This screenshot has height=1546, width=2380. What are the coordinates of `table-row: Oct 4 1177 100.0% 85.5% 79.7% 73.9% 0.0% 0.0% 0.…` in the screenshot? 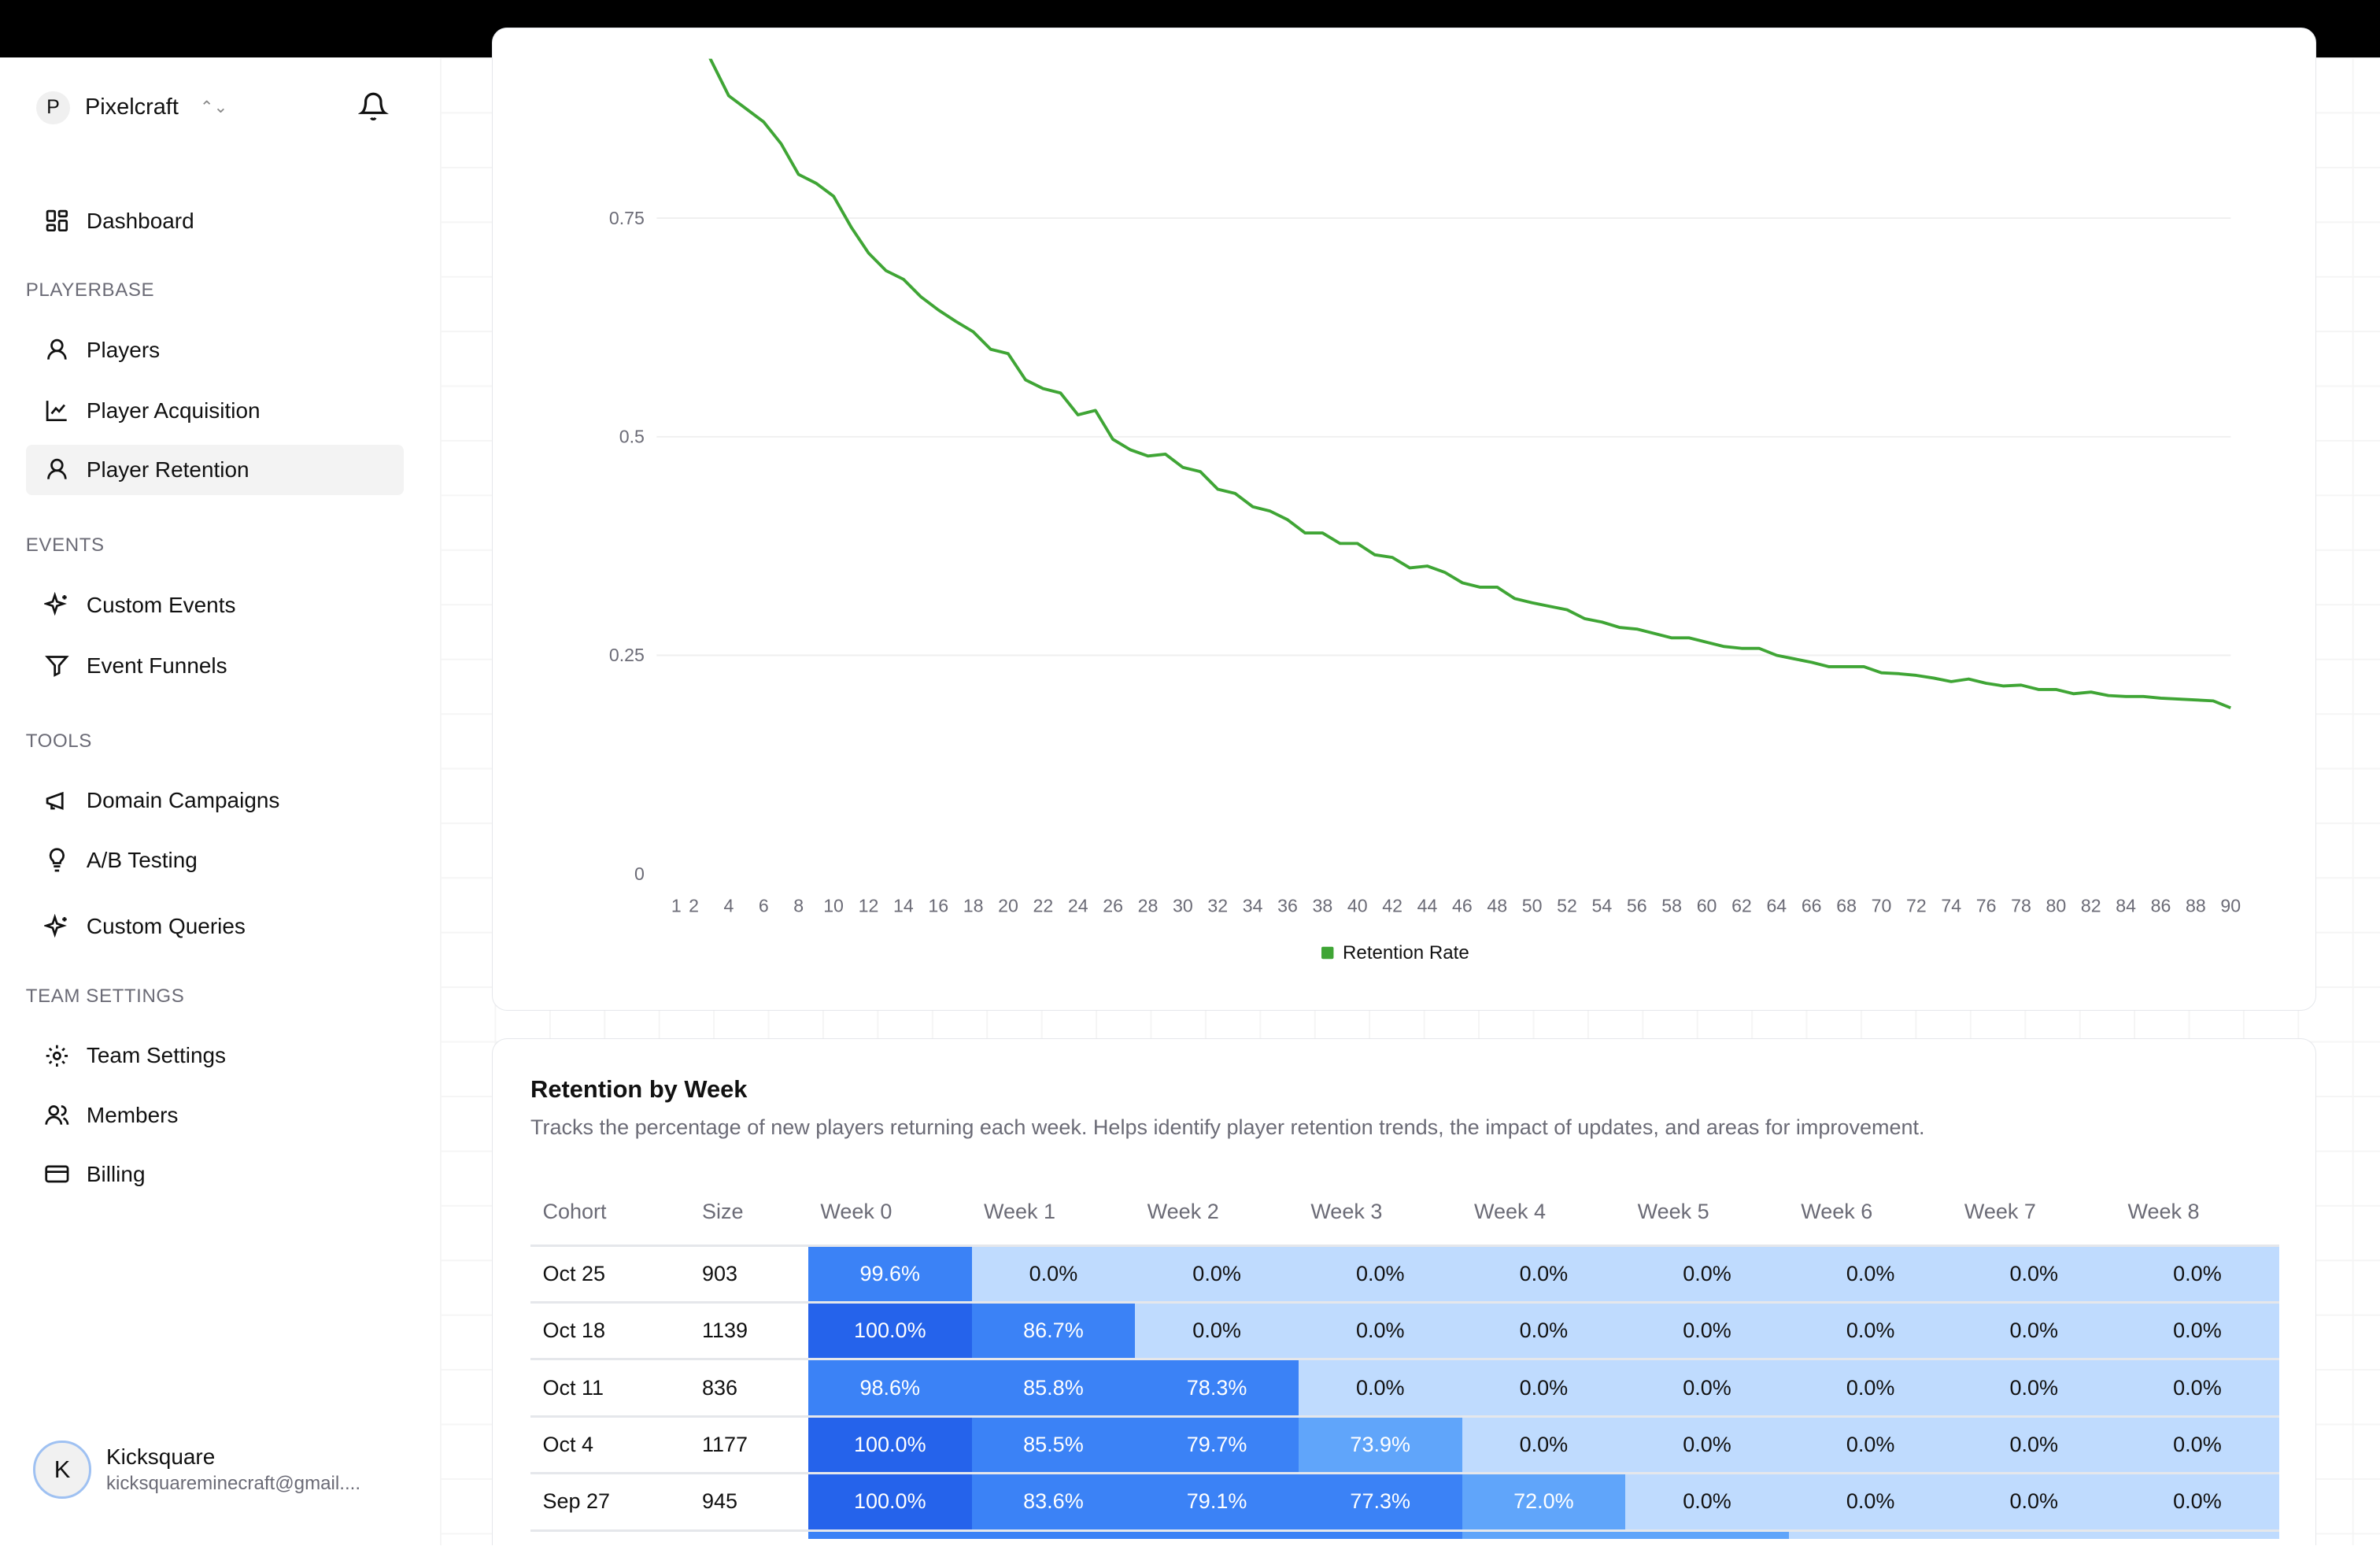 It's located at (1404, 1445).